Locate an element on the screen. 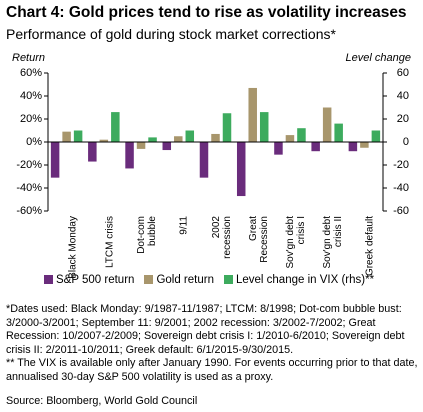  y2-tick-label: 20 is located at coordinates (403, 119).